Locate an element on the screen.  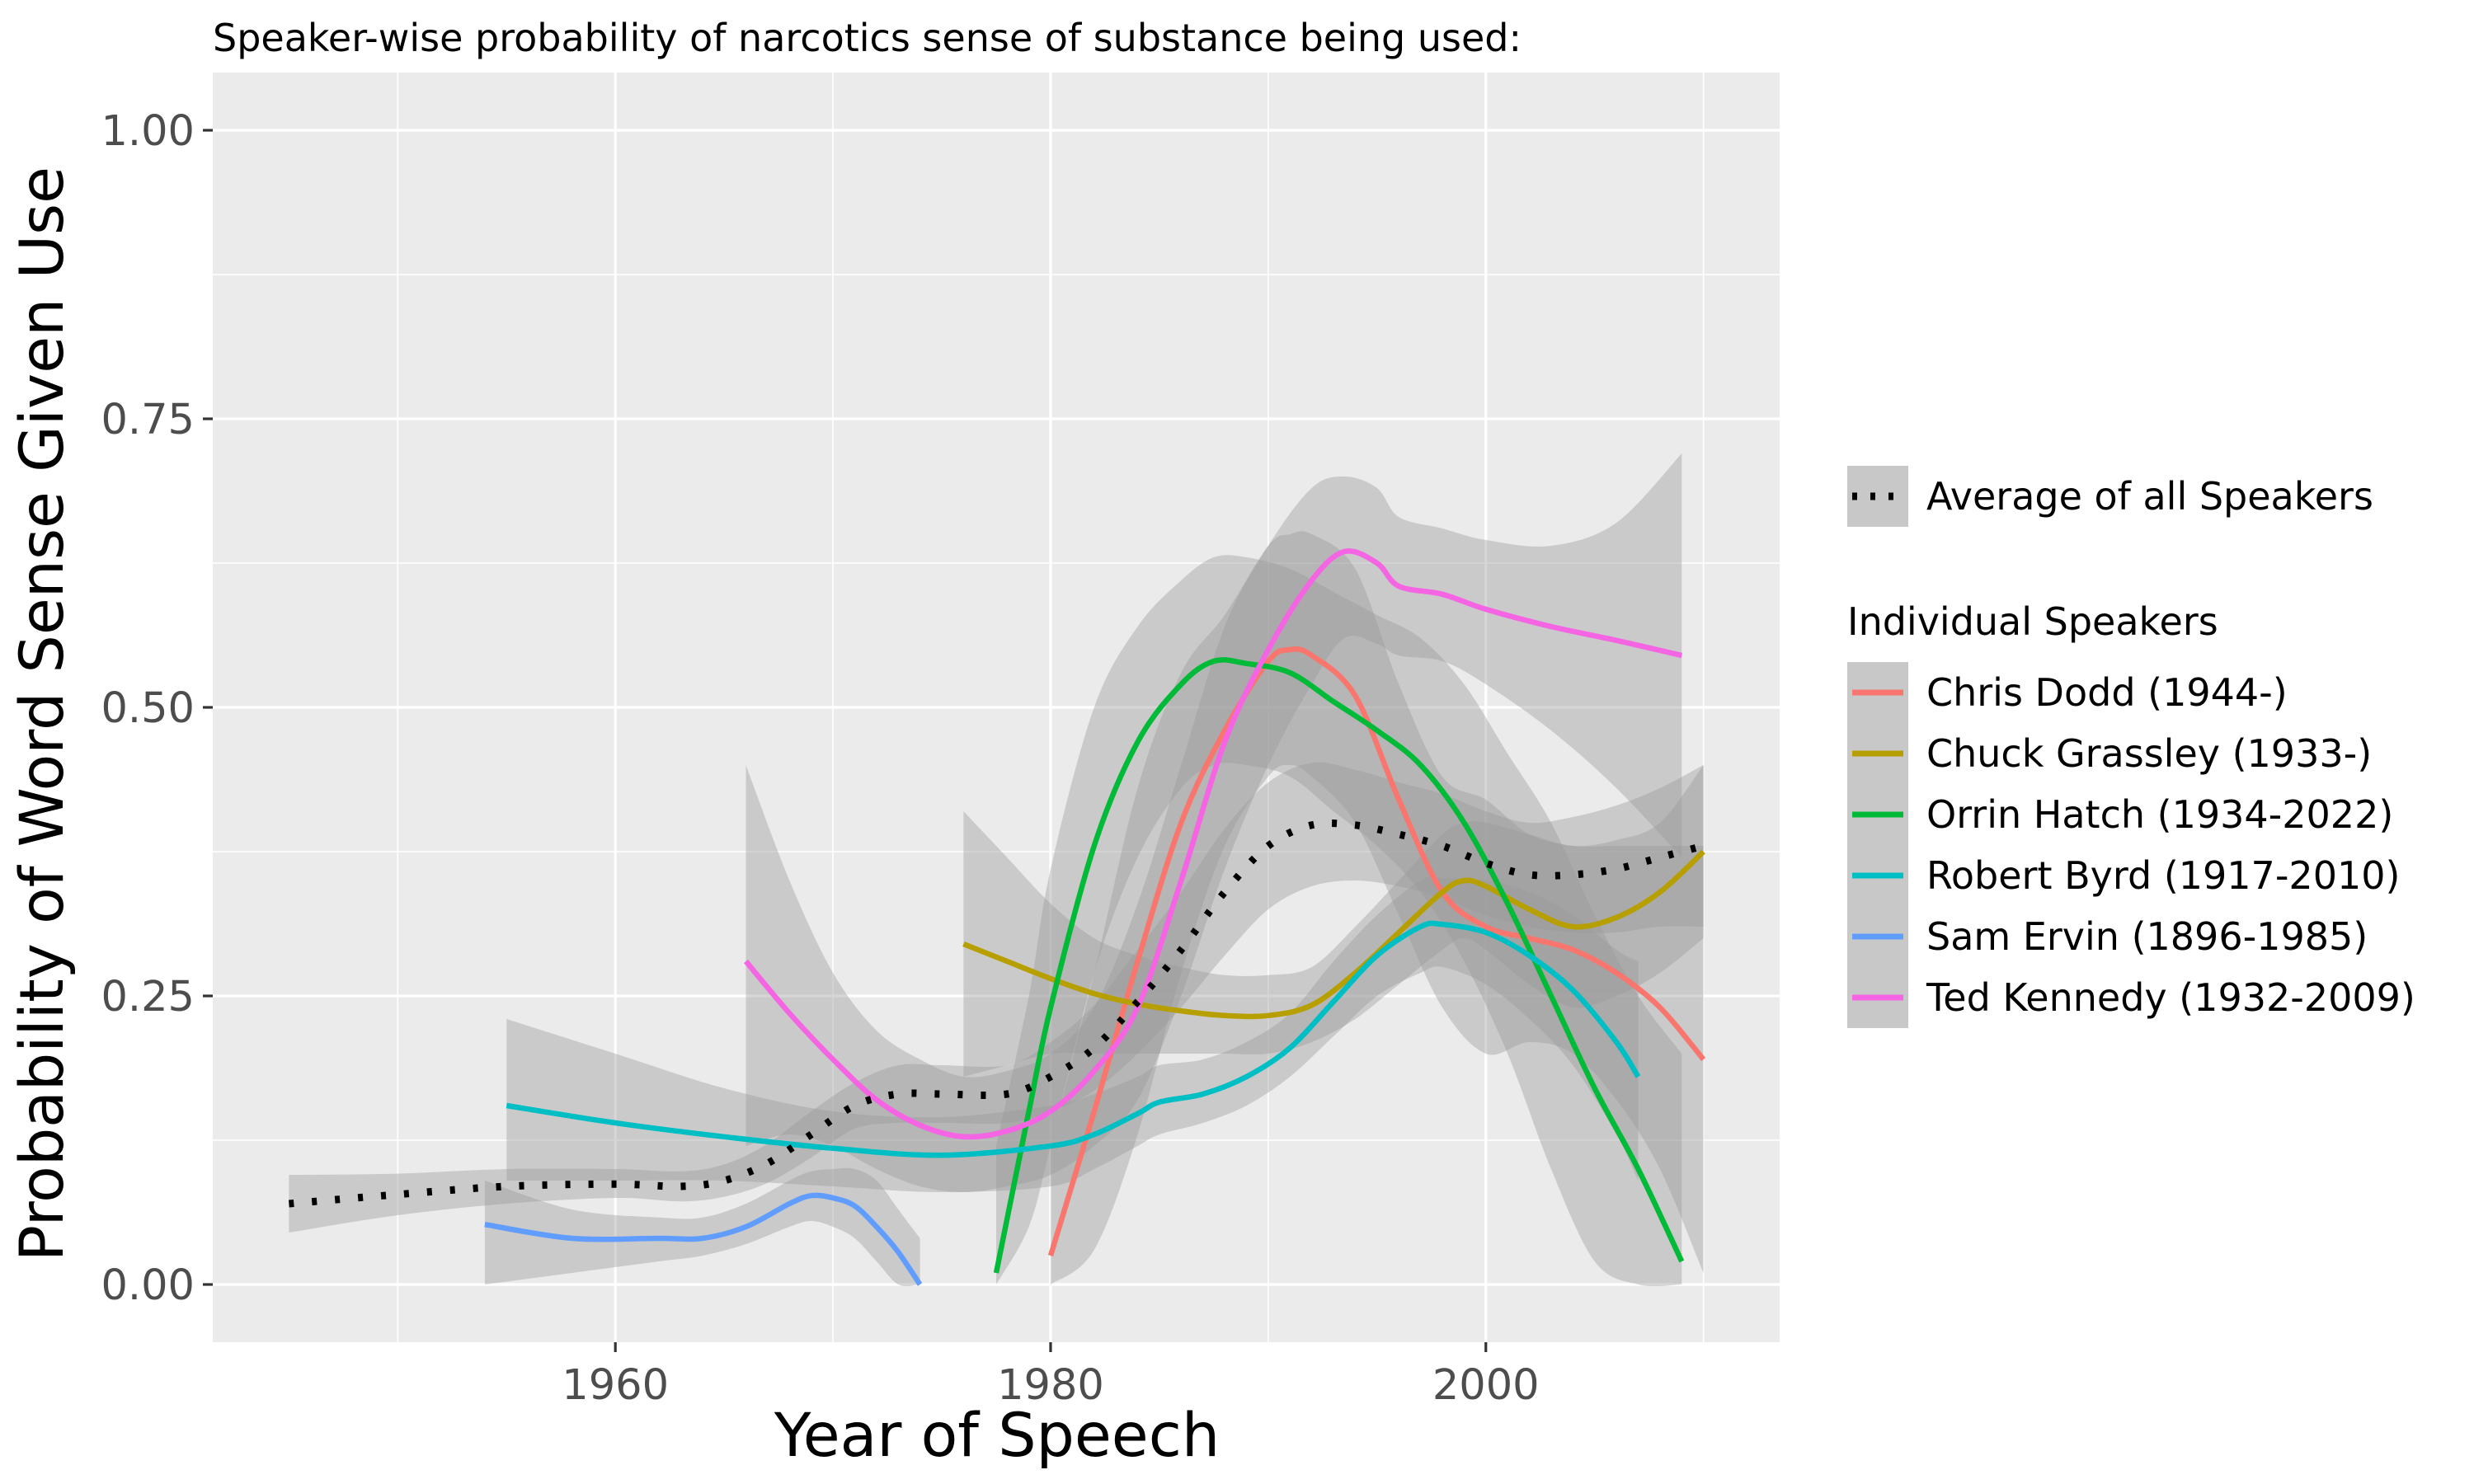
band-orrin-hatch-1934-2022 is located at coordinates (1339, 921).